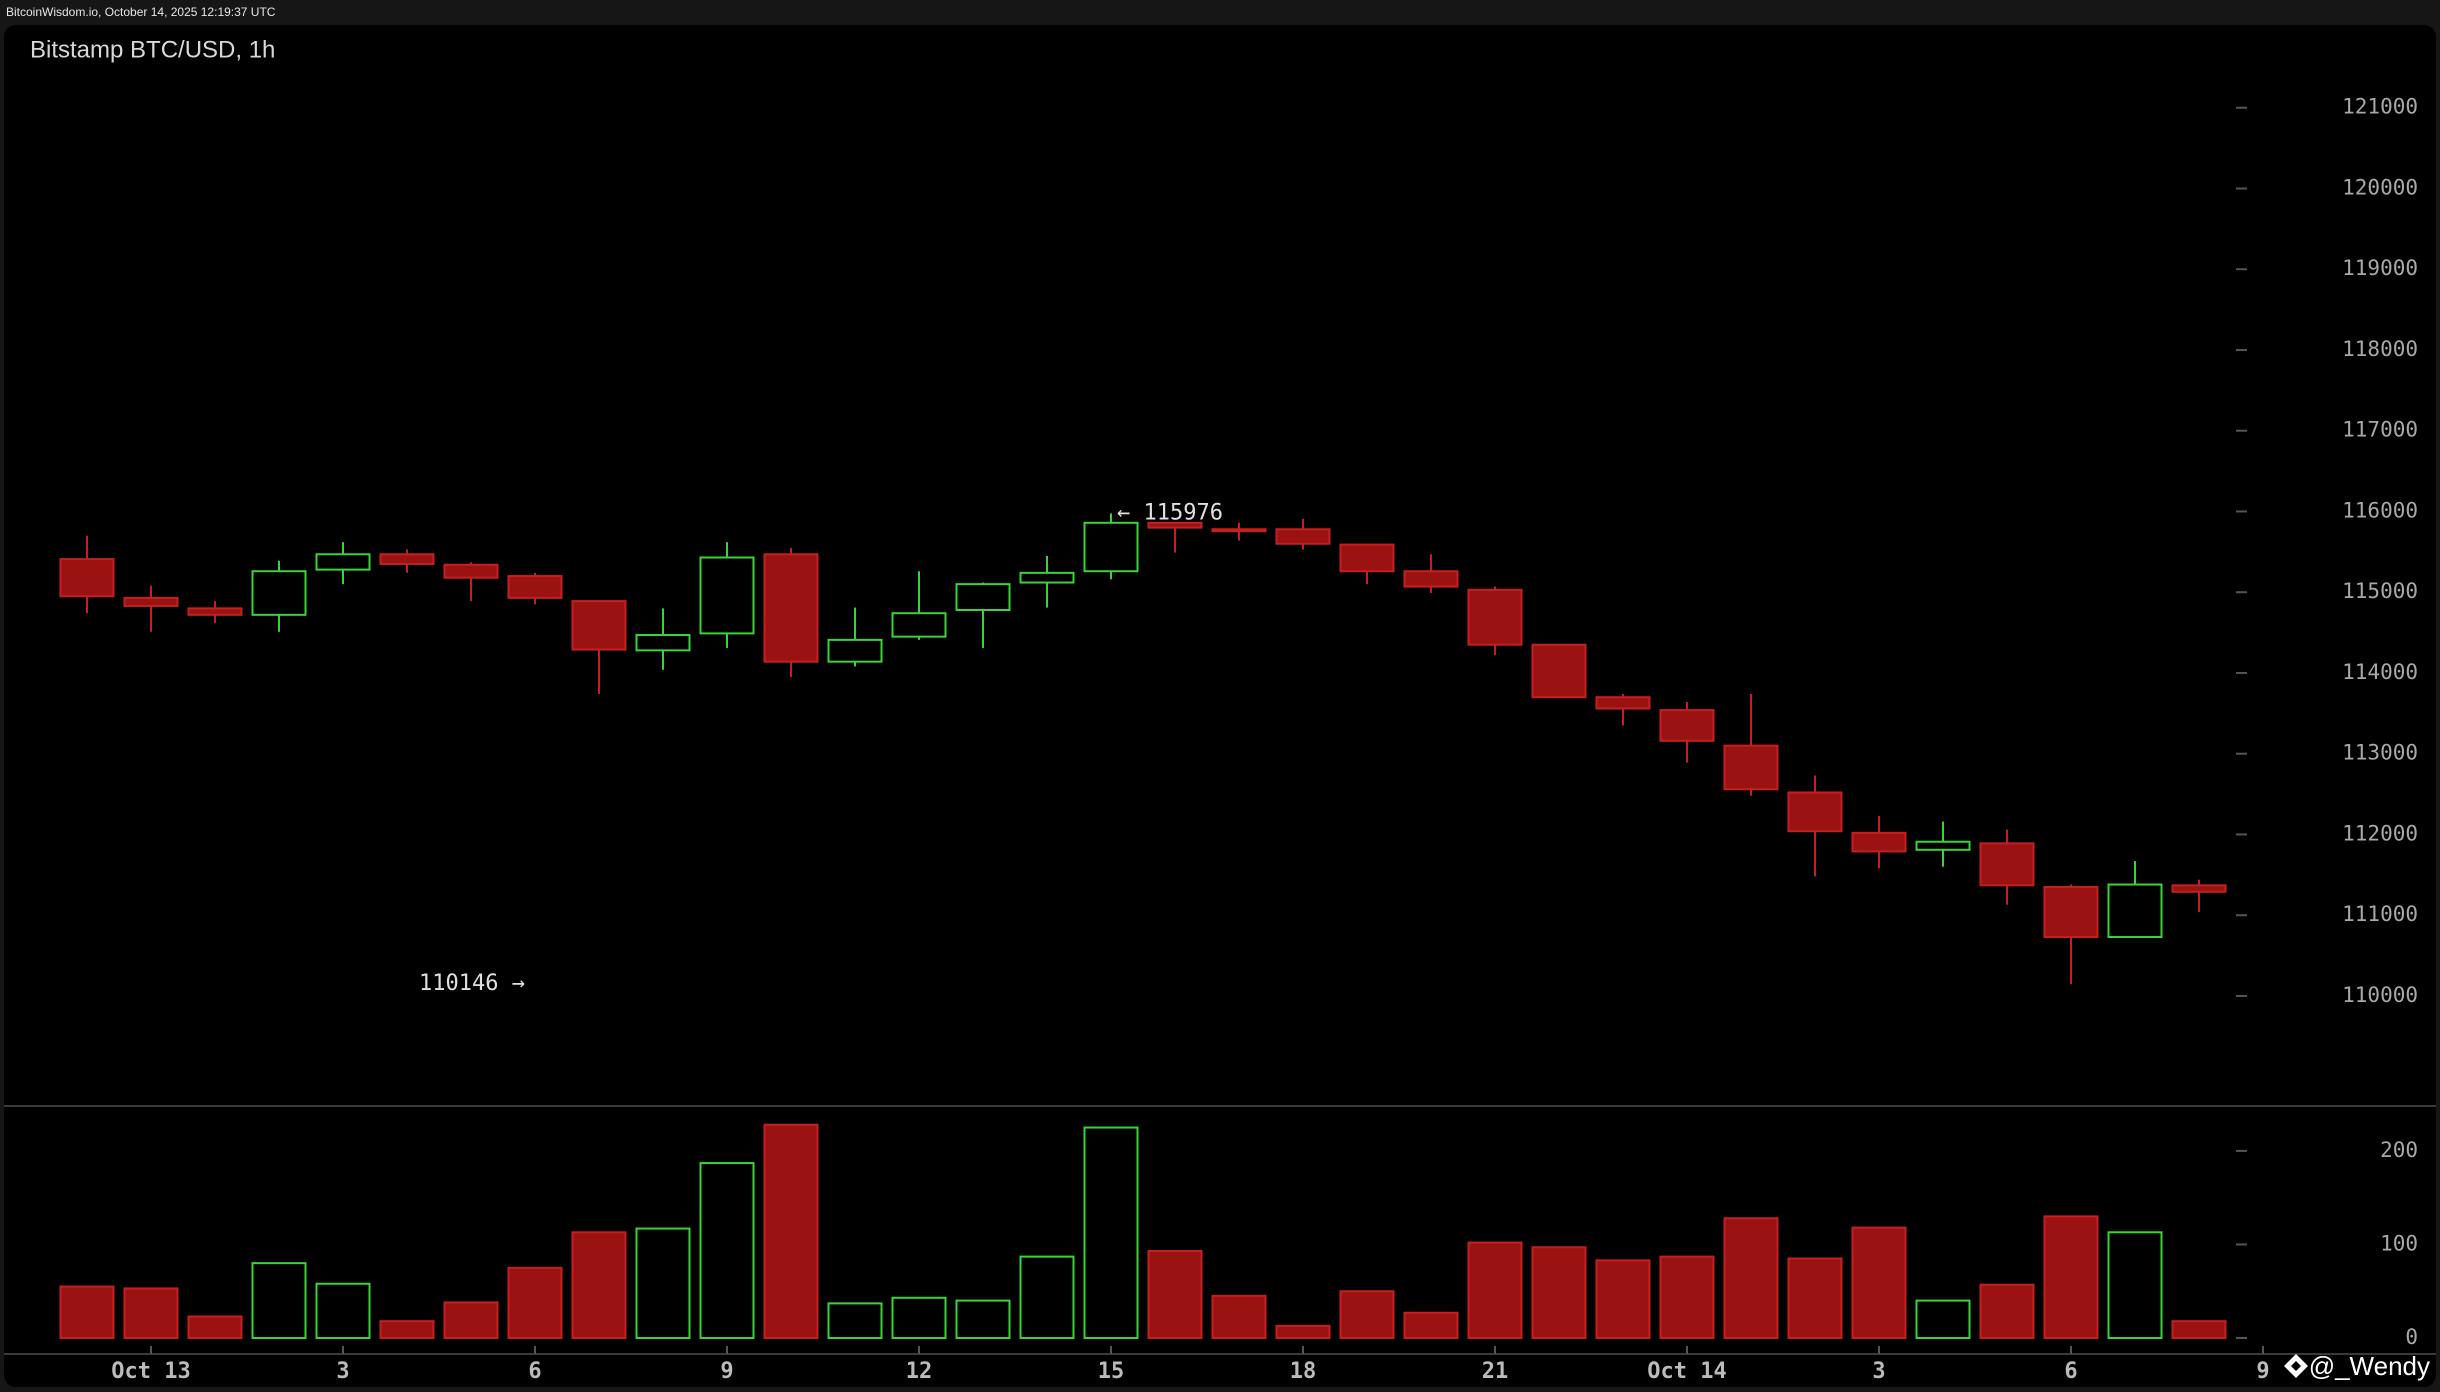 The height and width of the screenshot is (1392, 2440). What do you see at coordinates (2380, 510) in the screenshot?
I see `y-tick-label: 116000` at bounding box center [2380, 510].